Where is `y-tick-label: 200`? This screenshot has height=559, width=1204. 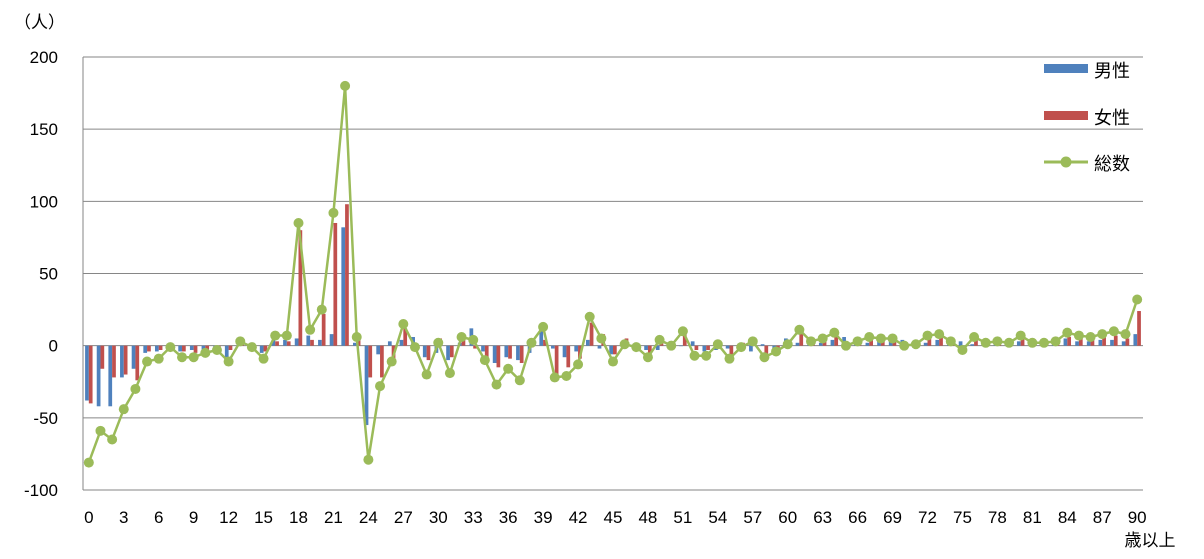
y-tick-label: 200 is located at coordinates (44, 57).